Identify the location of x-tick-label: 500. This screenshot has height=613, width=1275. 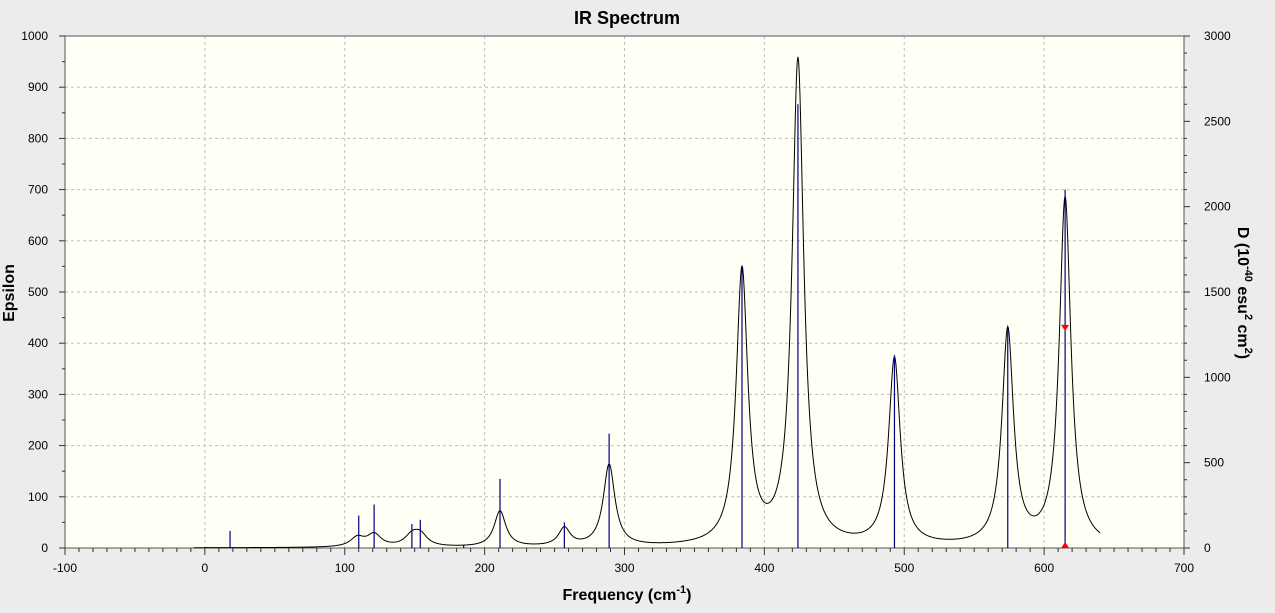
(904, 568).